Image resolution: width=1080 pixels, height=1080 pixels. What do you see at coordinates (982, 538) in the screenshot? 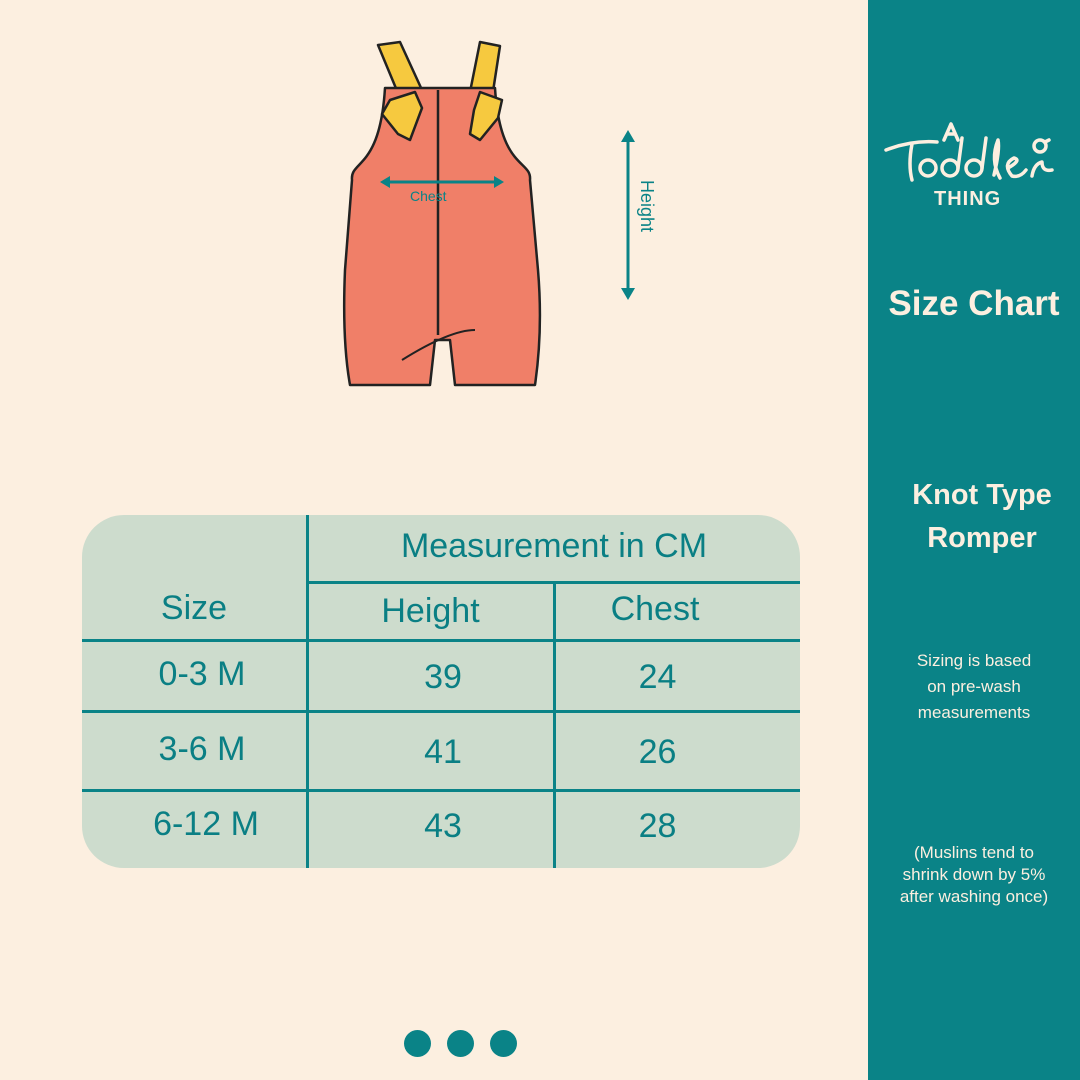
I see `product-name-line: Romper` at bounding box center [982, 538].